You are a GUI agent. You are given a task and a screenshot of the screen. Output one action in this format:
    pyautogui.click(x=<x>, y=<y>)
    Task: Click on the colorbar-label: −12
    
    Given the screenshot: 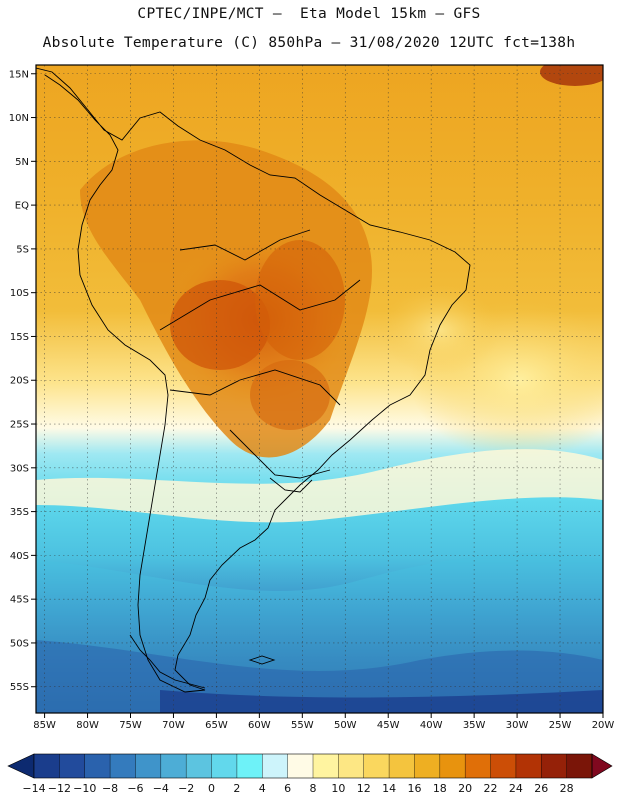 What is the action you would take?
    pyautogui.click(x=59, y=788)
    